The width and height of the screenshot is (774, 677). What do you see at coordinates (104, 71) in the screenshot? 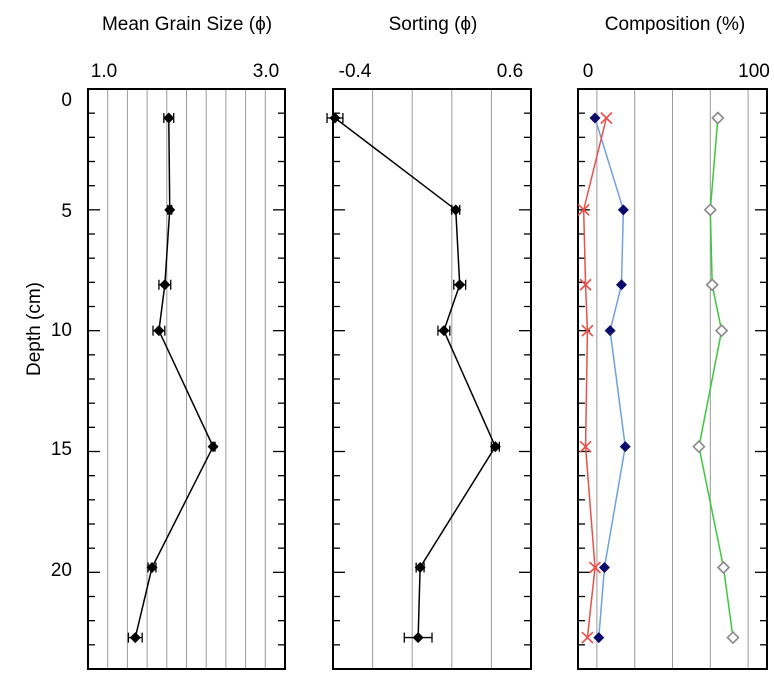
I see `x-tick-label-min: 1.0` at bounding box center [104, 71].